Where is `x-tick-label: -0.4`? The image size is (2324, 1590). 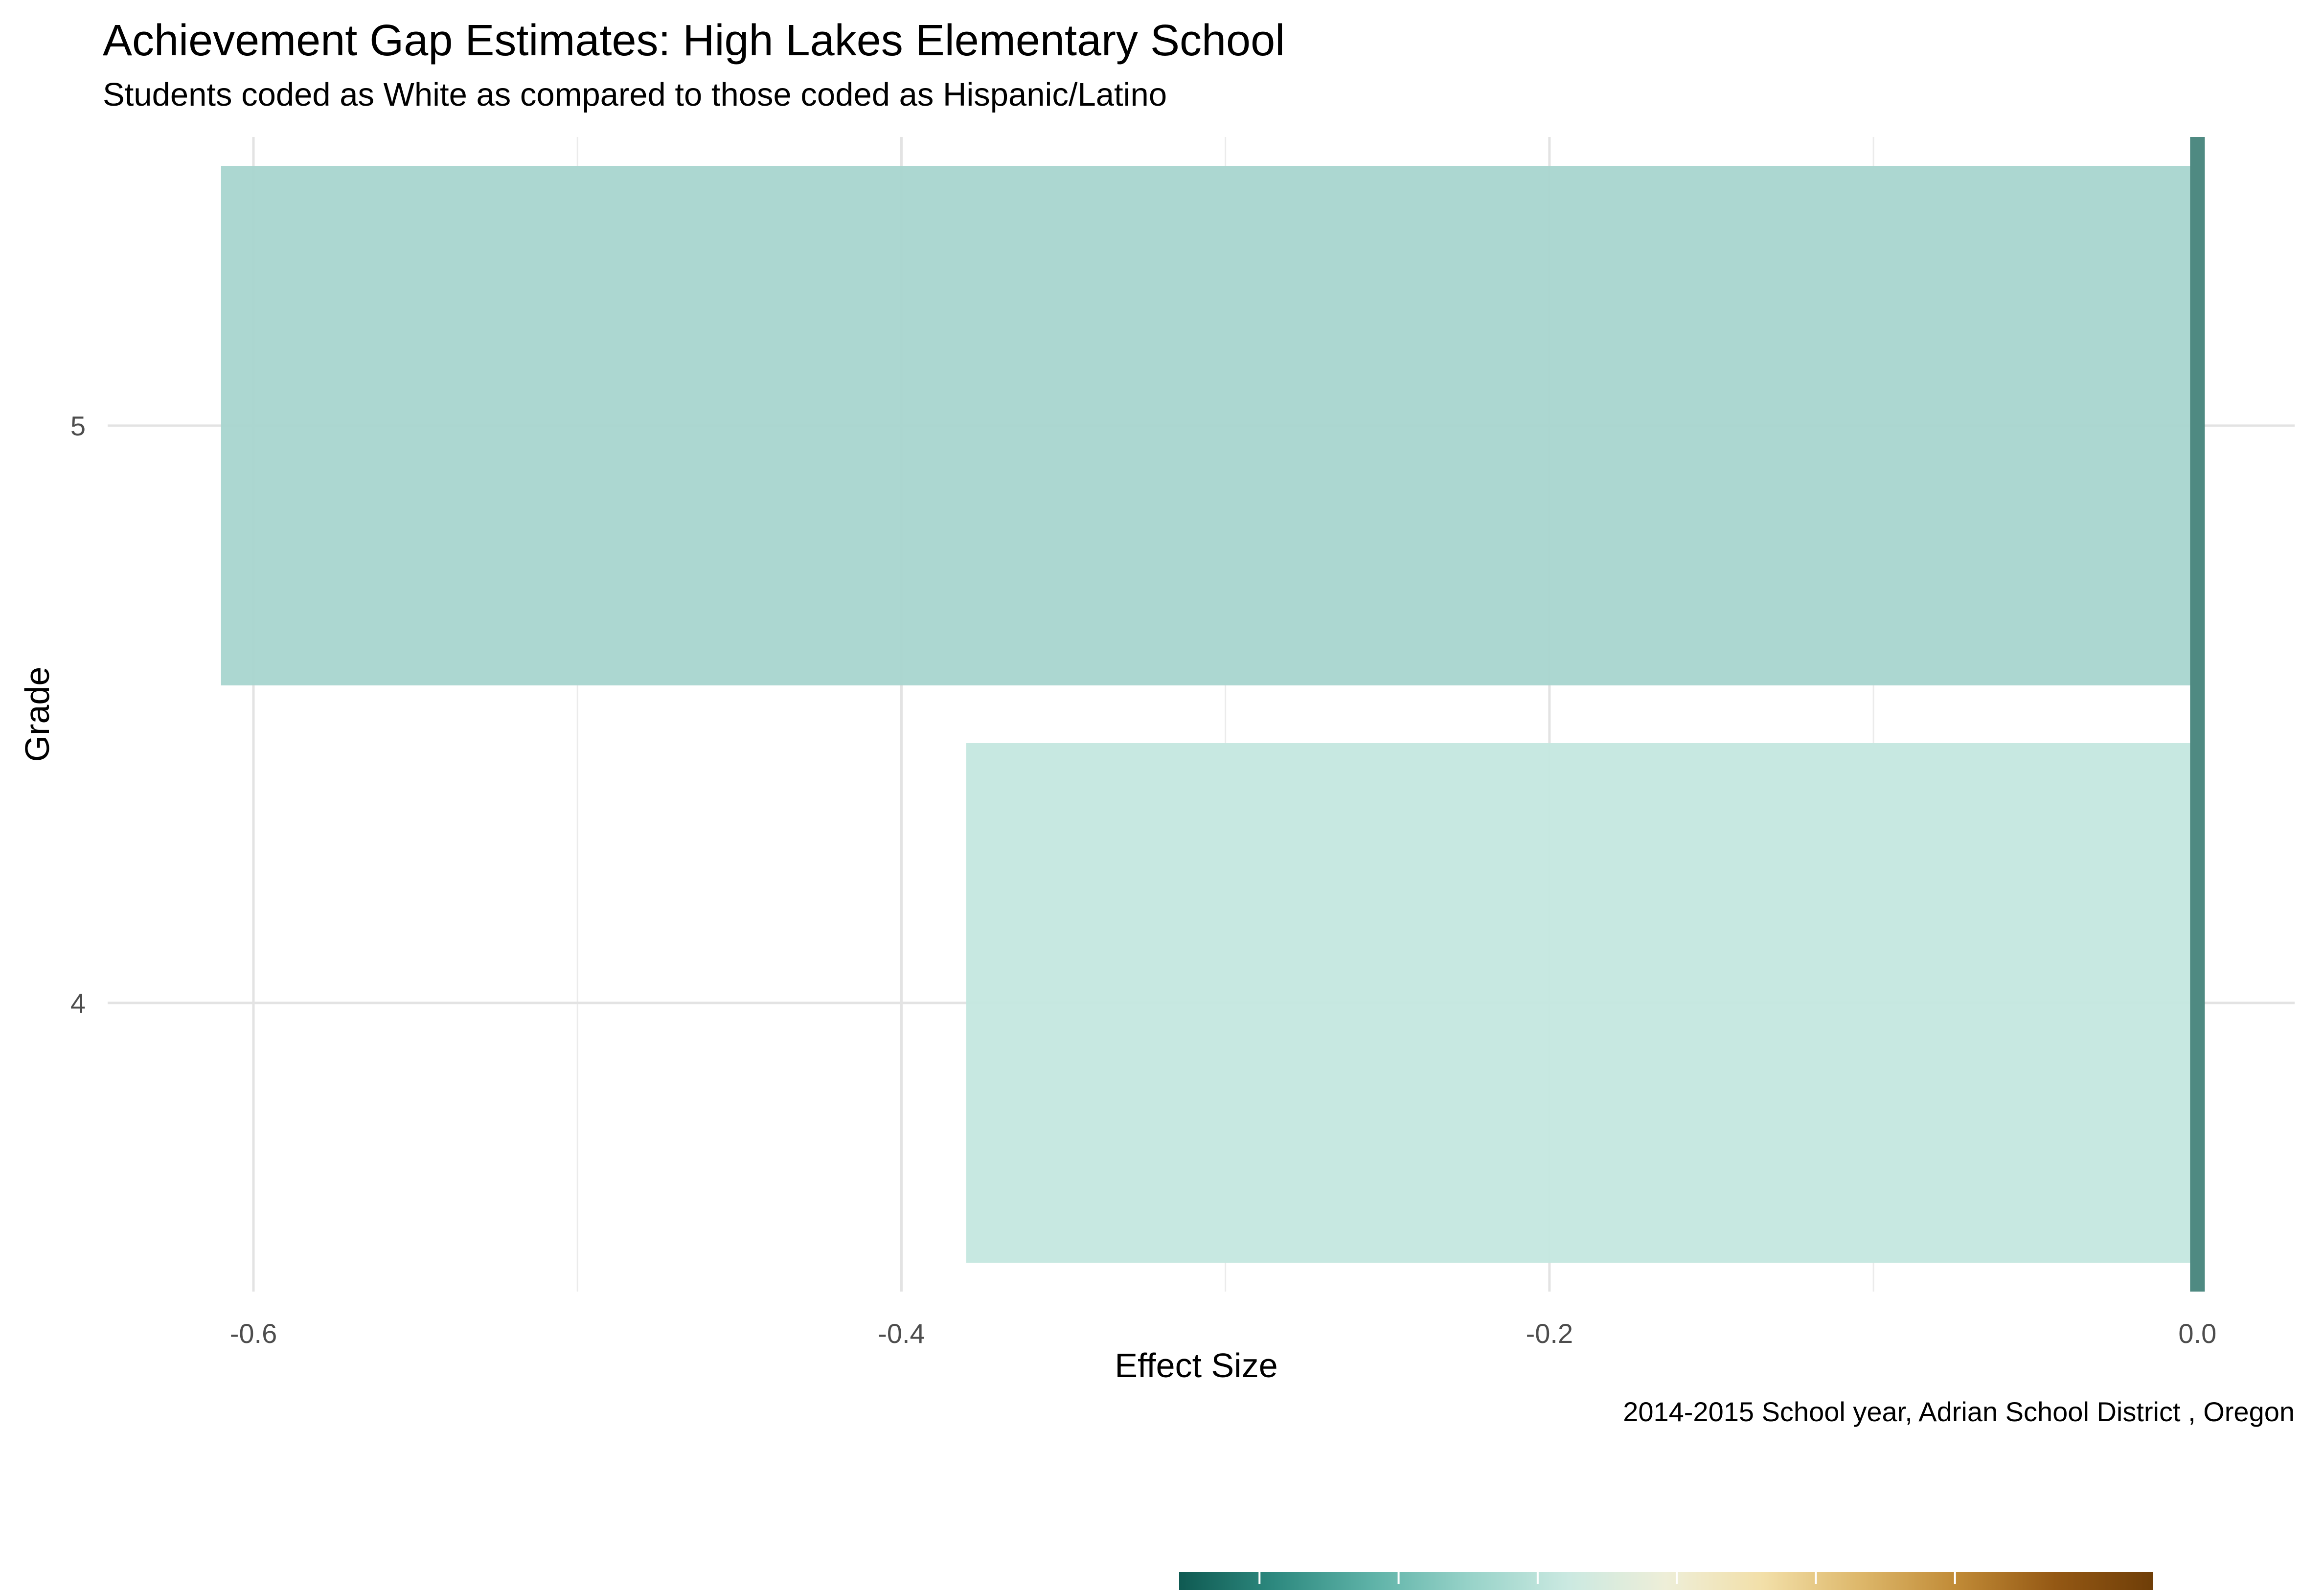
x-tick-label: -0.4 is located at coordinates (902, 1334).